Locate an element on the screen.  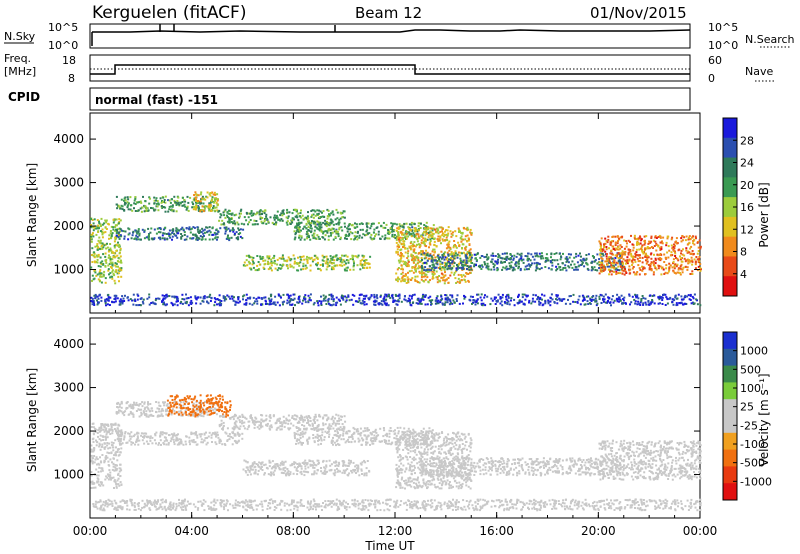
nsearch-tick-bottom: 10^0 is located at coordinates (723, 45).